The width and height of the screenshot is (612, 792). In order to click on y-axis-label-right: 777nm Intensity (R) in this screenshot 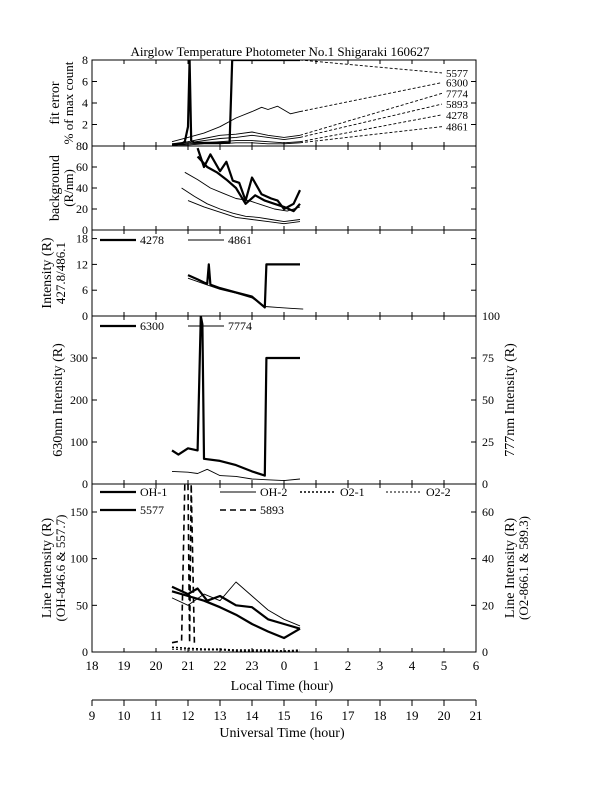, I will do `click(510, 400)`.